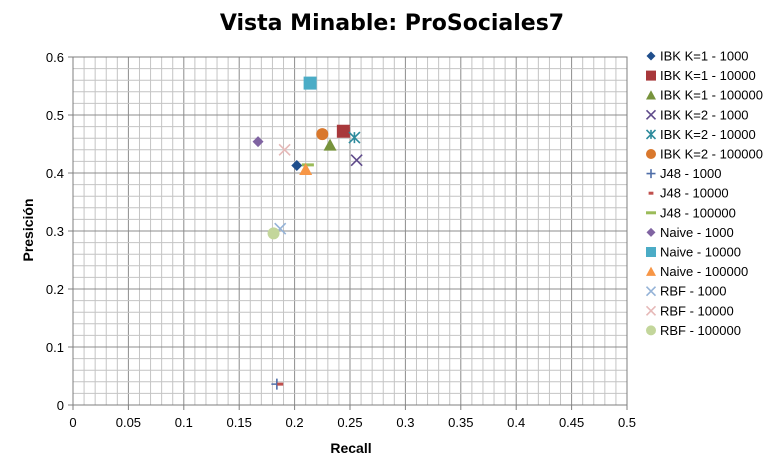  I want to click on legend-item: IBK K=1 - 1000, so click(697, 56).